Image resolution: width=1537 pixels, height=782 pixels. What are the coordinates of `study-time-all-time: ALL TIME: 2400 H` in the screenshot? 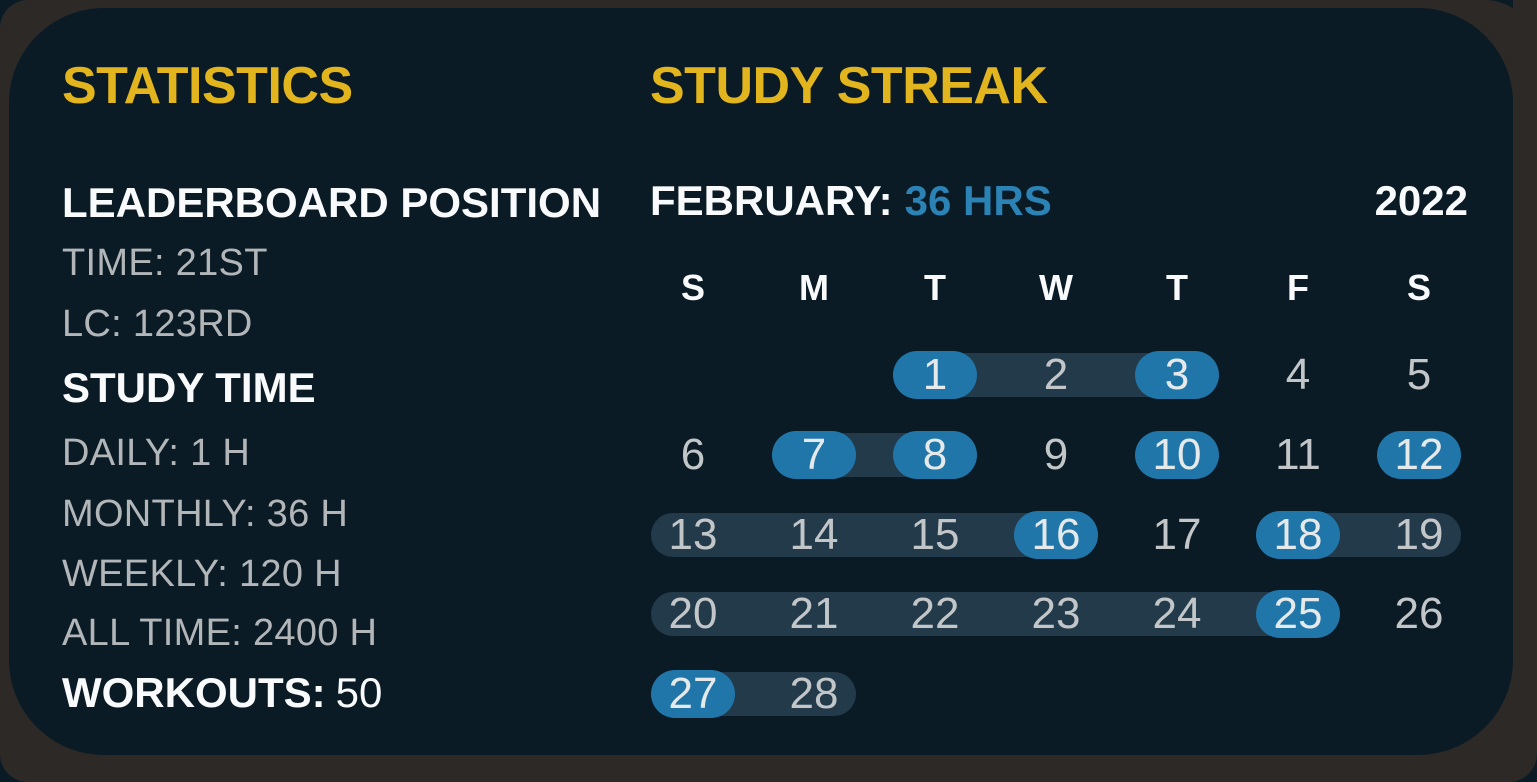 It's located at (220, 633).